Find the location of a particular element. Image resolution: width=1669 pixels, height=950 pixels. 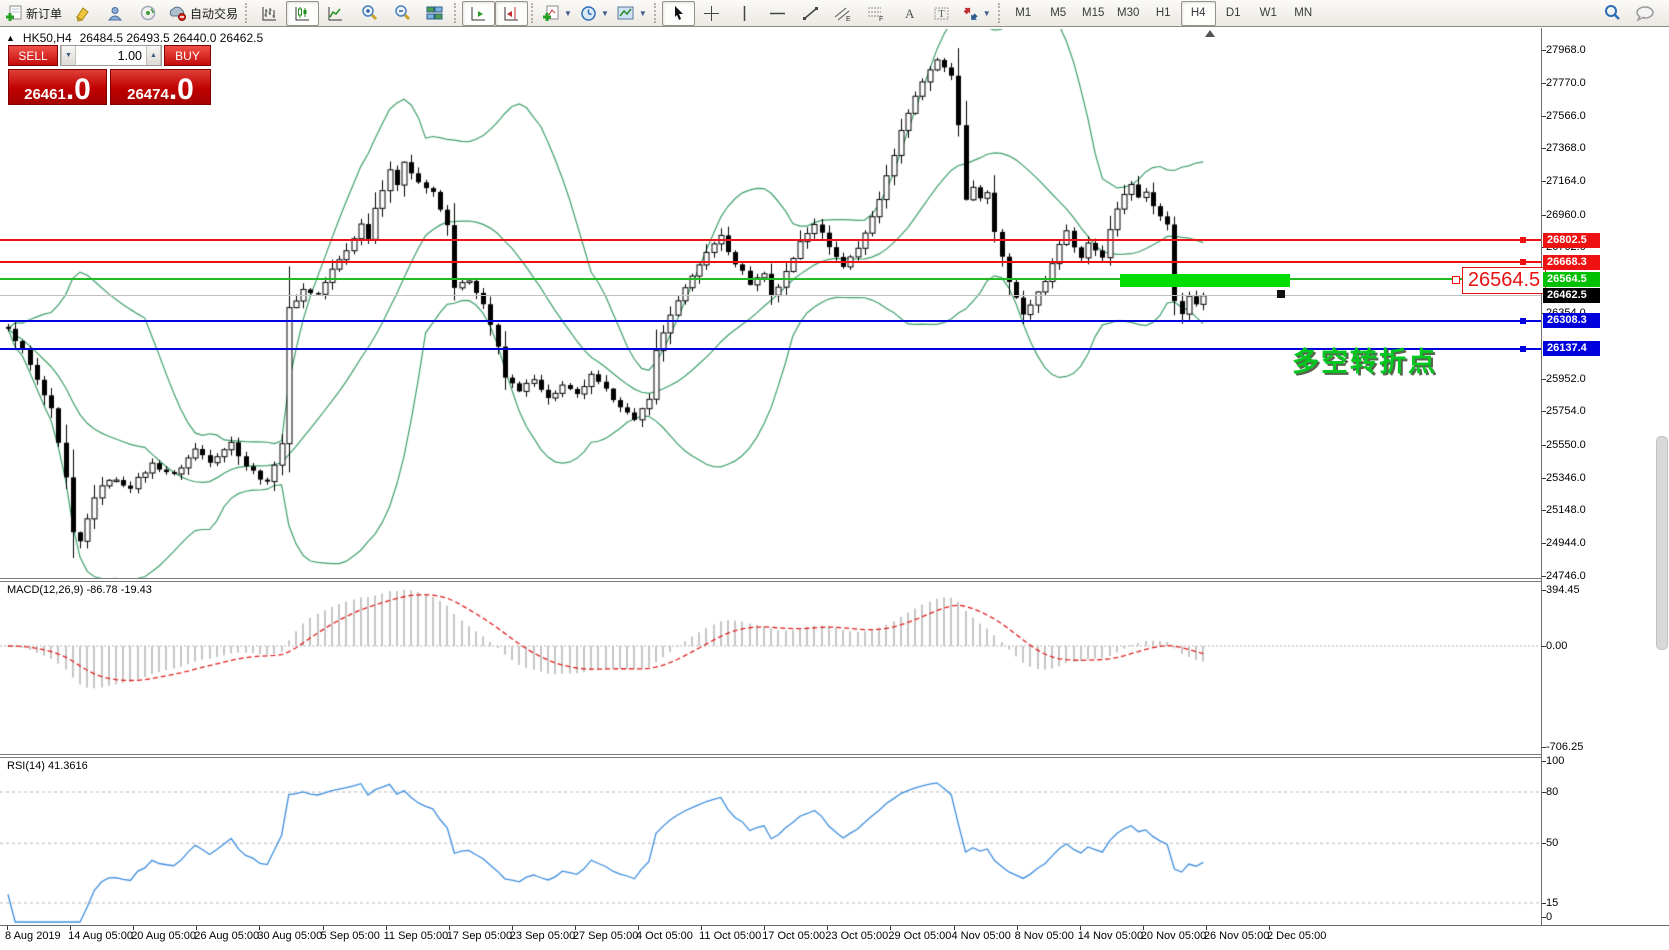

chart-shift-marker-icon is located at coordinates (1210, 33).